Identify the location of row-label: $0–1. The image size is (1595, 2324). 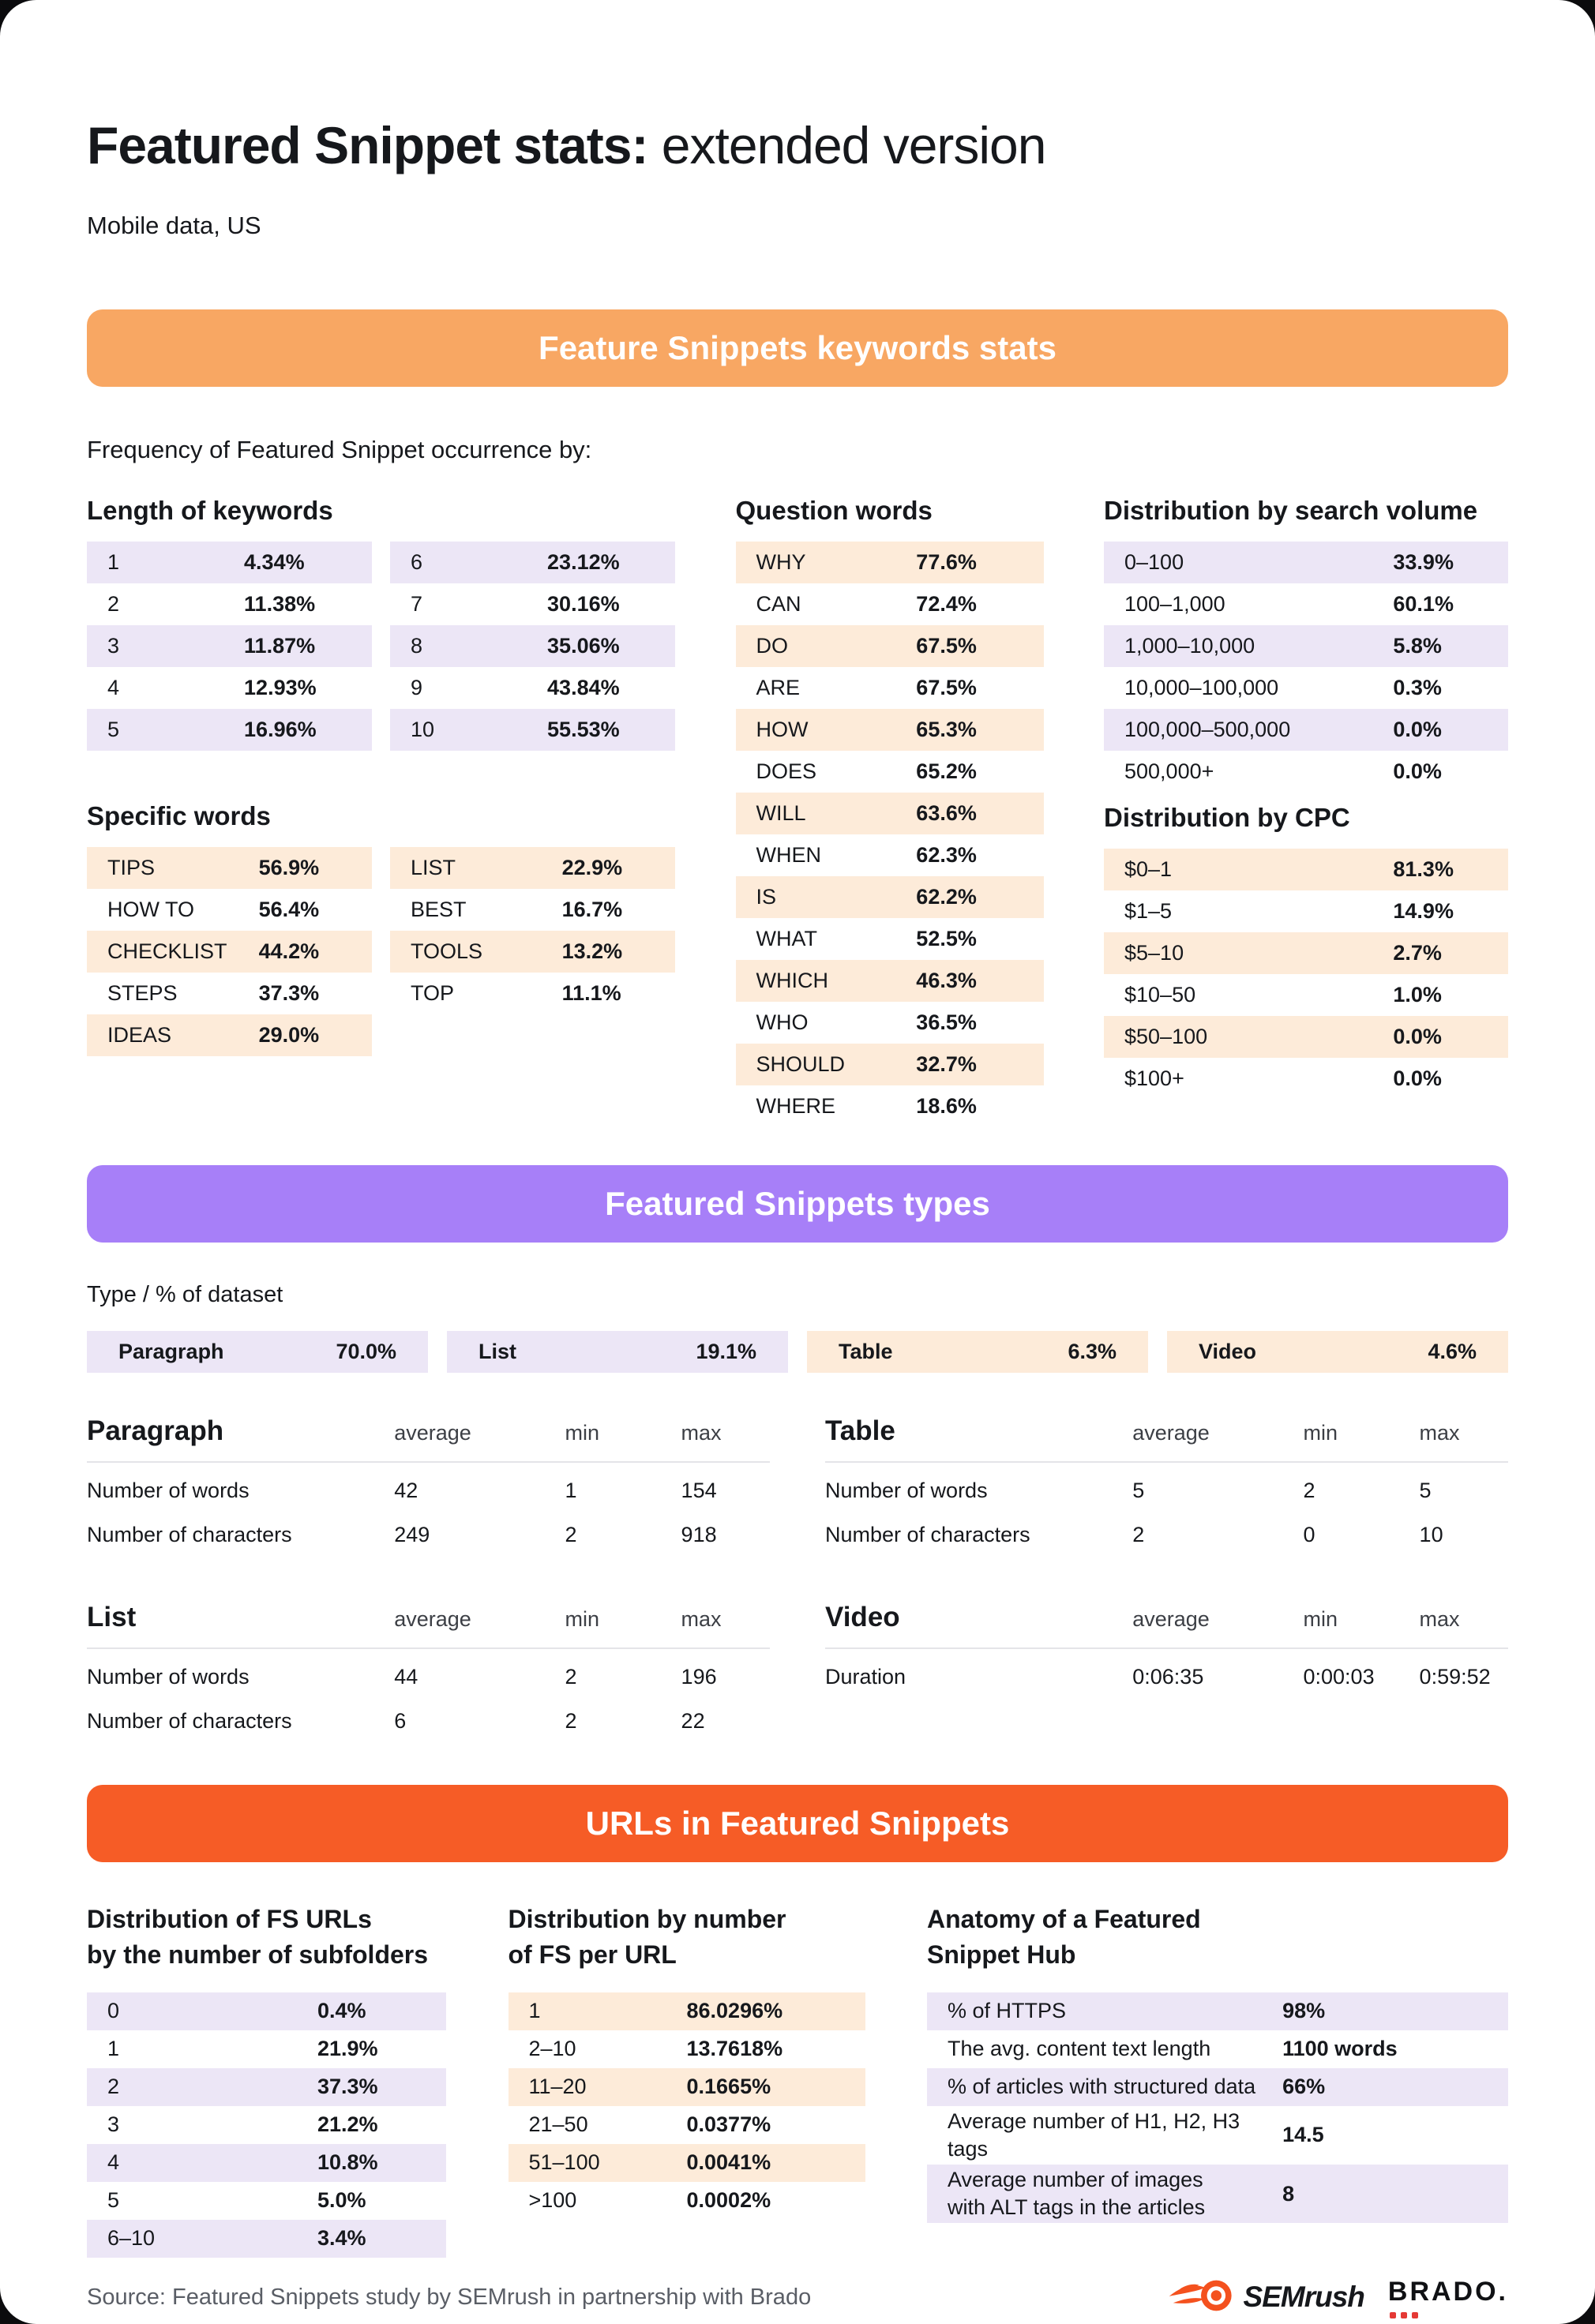
(1148, 869).